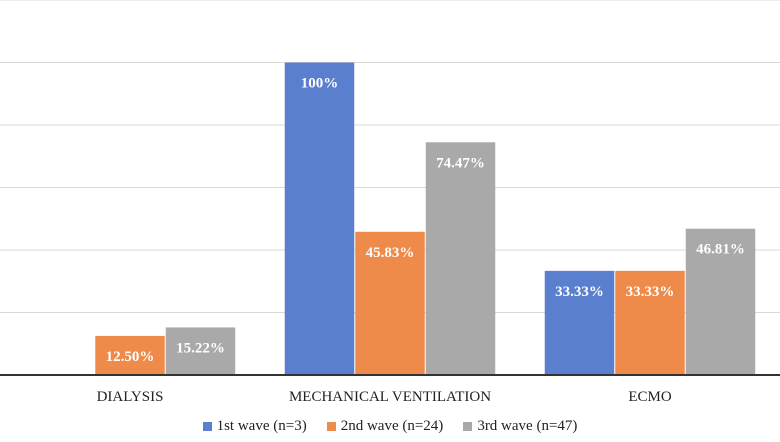  I want to click on data-label: 12.50%, so click(130, 357).